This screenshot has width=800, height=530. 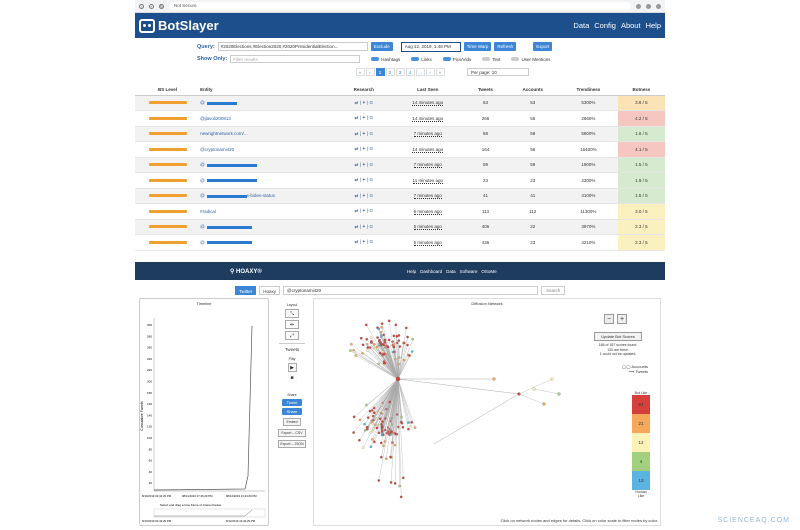 I want to click on table-row: @ ⇄ | ✦ | G 14 minutes ago 53 53 5300% 3.8 / 5, so click(x=400, y=103).